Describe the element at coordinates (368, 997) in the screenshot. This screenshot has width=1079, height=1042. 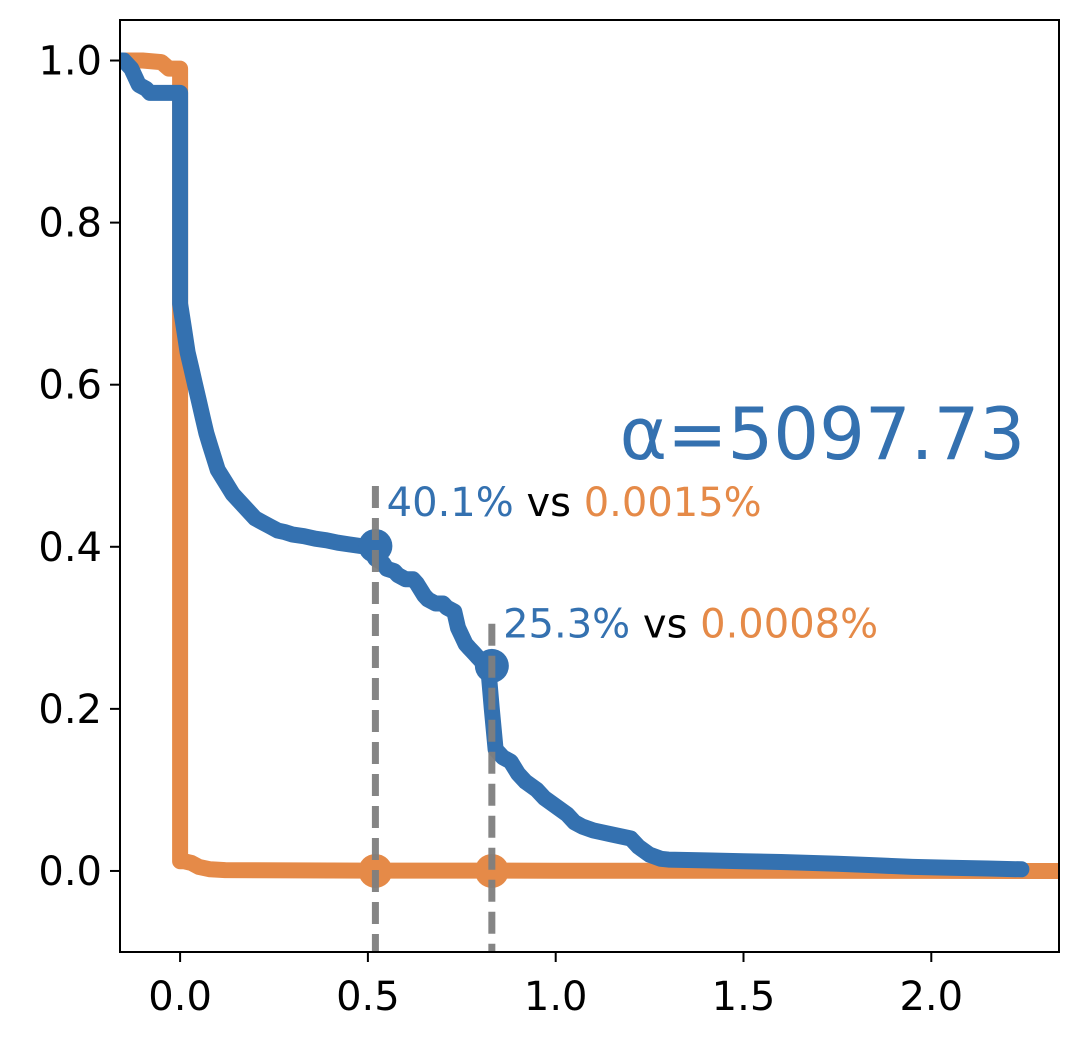
I see `x-tick-label: 0.5` at that location.